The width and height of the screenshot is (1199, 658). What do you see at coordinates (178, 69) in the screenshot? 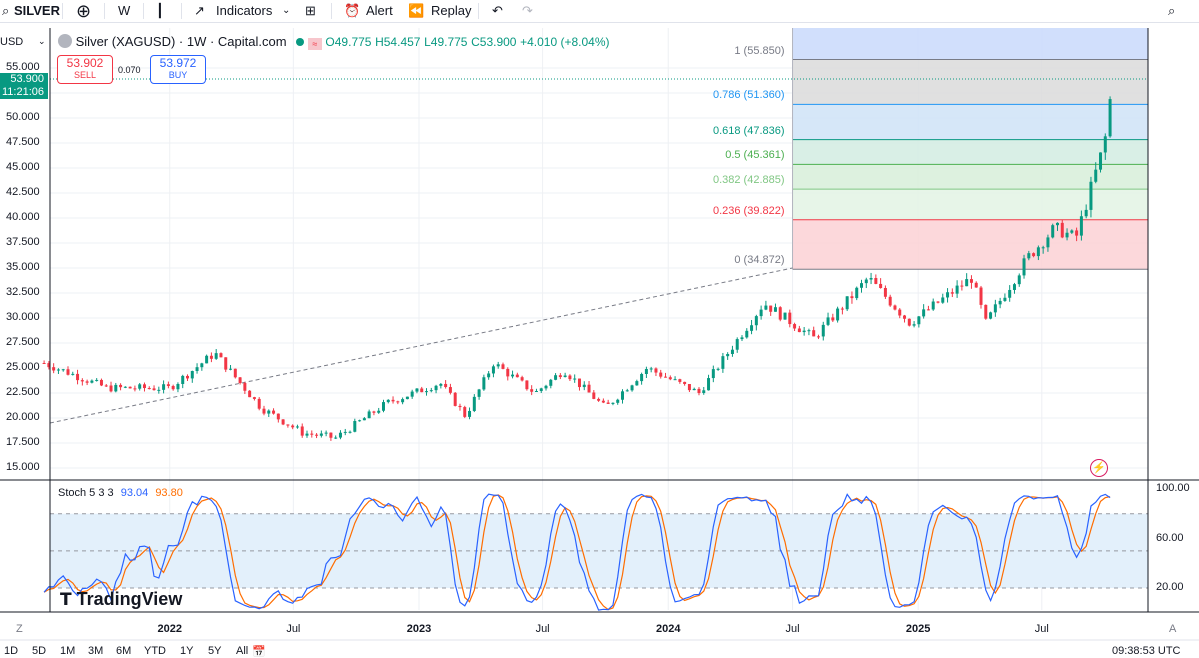
I see `buy-button: 53.972 BUY` at bounding box center [178, 69].